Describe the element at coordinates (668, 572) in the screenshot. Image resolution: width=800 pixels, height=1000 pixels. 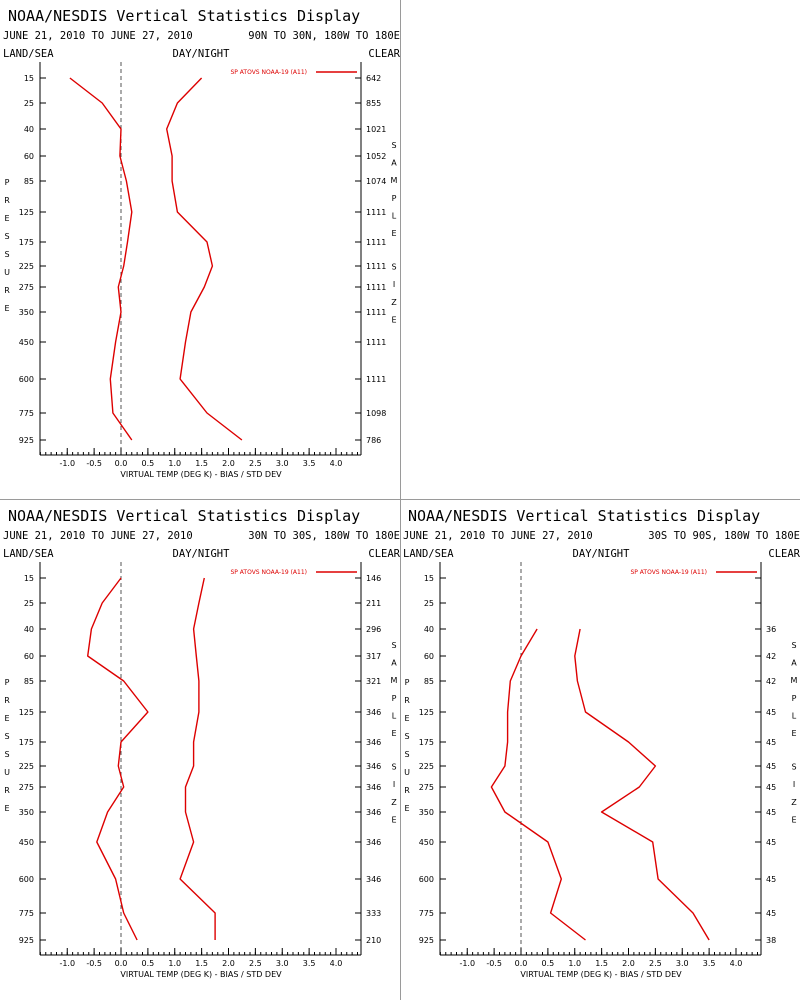
I see `legend-label: SP ATOVS NOAA-19 (A11)` at that location.